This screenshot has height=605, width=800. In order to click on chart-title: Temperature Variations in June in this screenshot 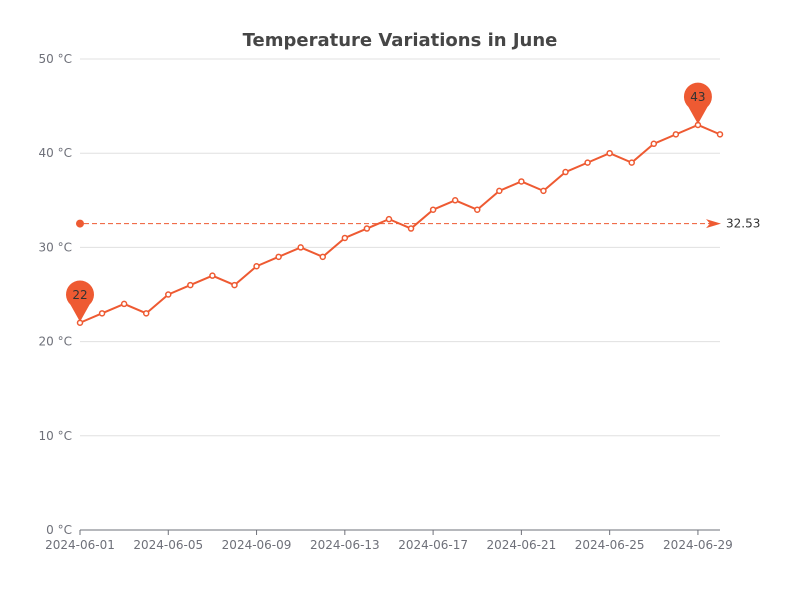, I will do `click(400, 40)`.